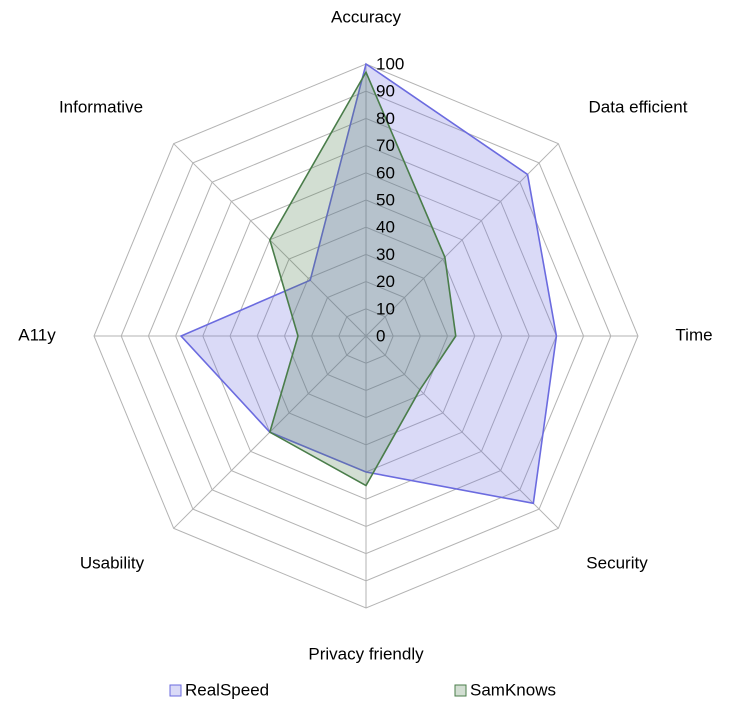 This screenshot has height=710, width=736. I want to click on r-tick-label: 0, so click(380, 335).